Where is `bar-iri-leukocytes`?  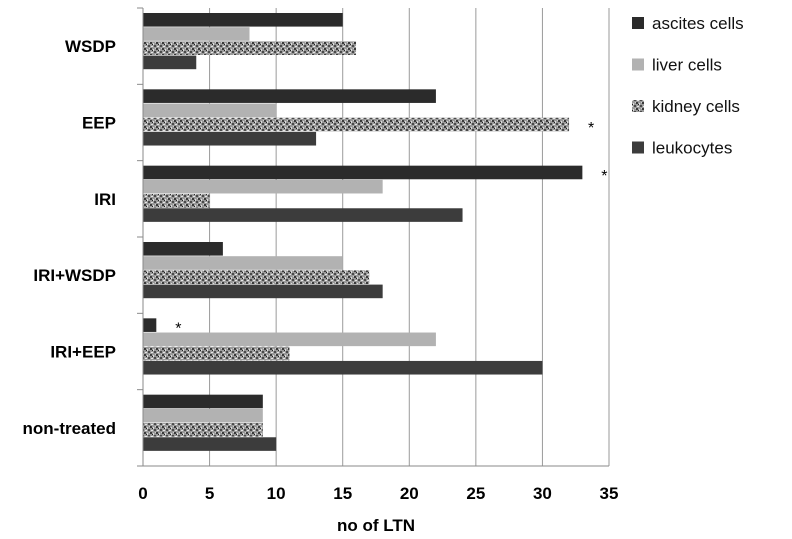 bar-iri-leukocytes is located at coordinates (303, 215).